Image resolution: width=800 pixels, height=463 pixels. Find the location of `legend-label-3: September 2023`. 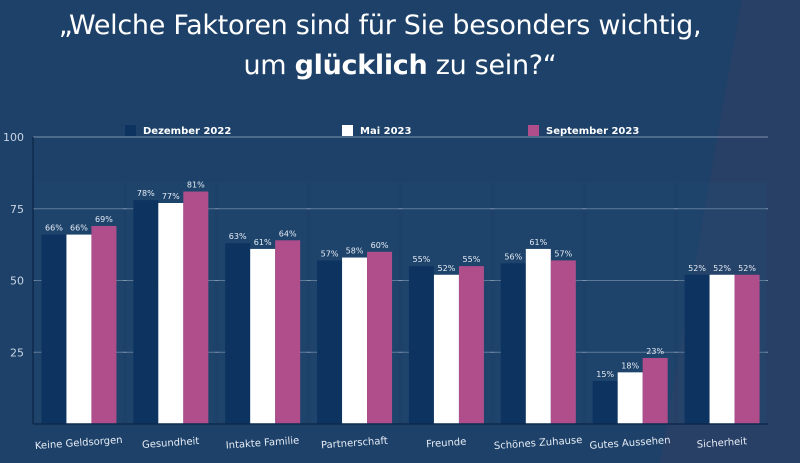

legend-label-3: September 2023 is located at coordinates (592, 131).